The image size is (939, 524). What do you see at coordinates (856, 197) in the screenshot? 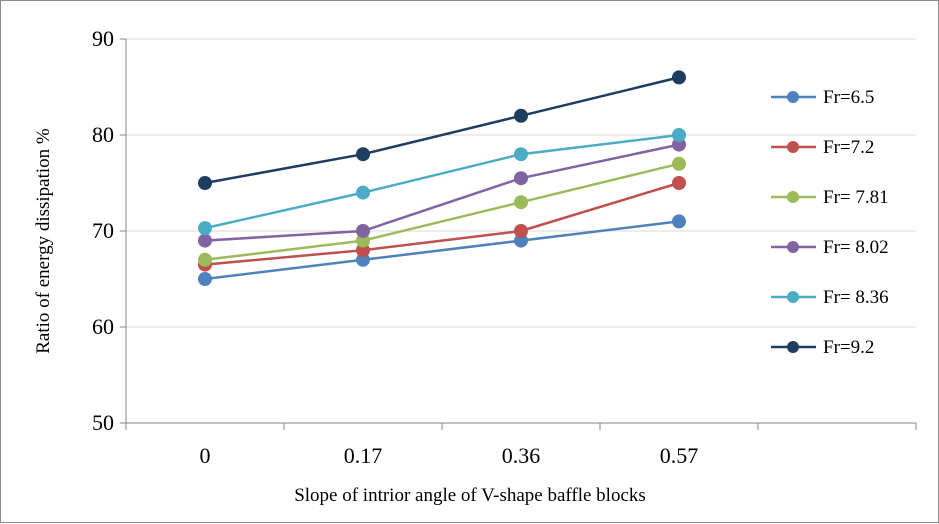
I see `legend-label-2: Fr= 7.81` at bounding box center [856, 197].